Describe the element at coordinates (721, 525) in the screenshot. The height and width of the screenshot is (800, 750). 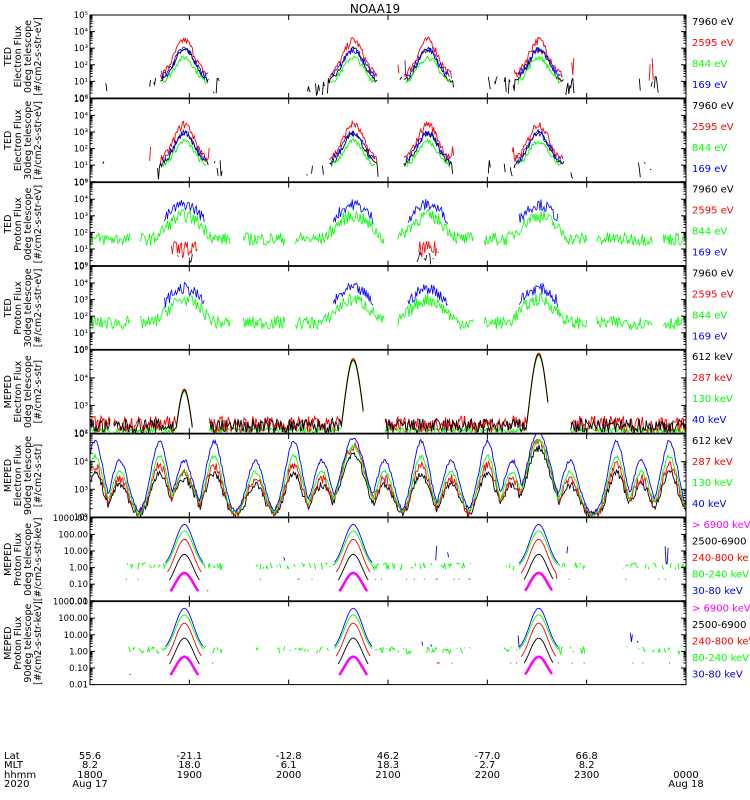
I see `legend-entry: > 6900 keV` at that location.